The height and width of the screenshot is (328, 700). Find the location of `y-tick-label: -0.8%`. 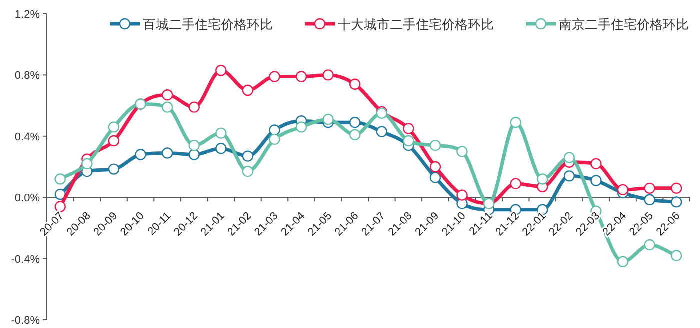

y-tick-label: -0.8% is located at coordinates (25, 321).